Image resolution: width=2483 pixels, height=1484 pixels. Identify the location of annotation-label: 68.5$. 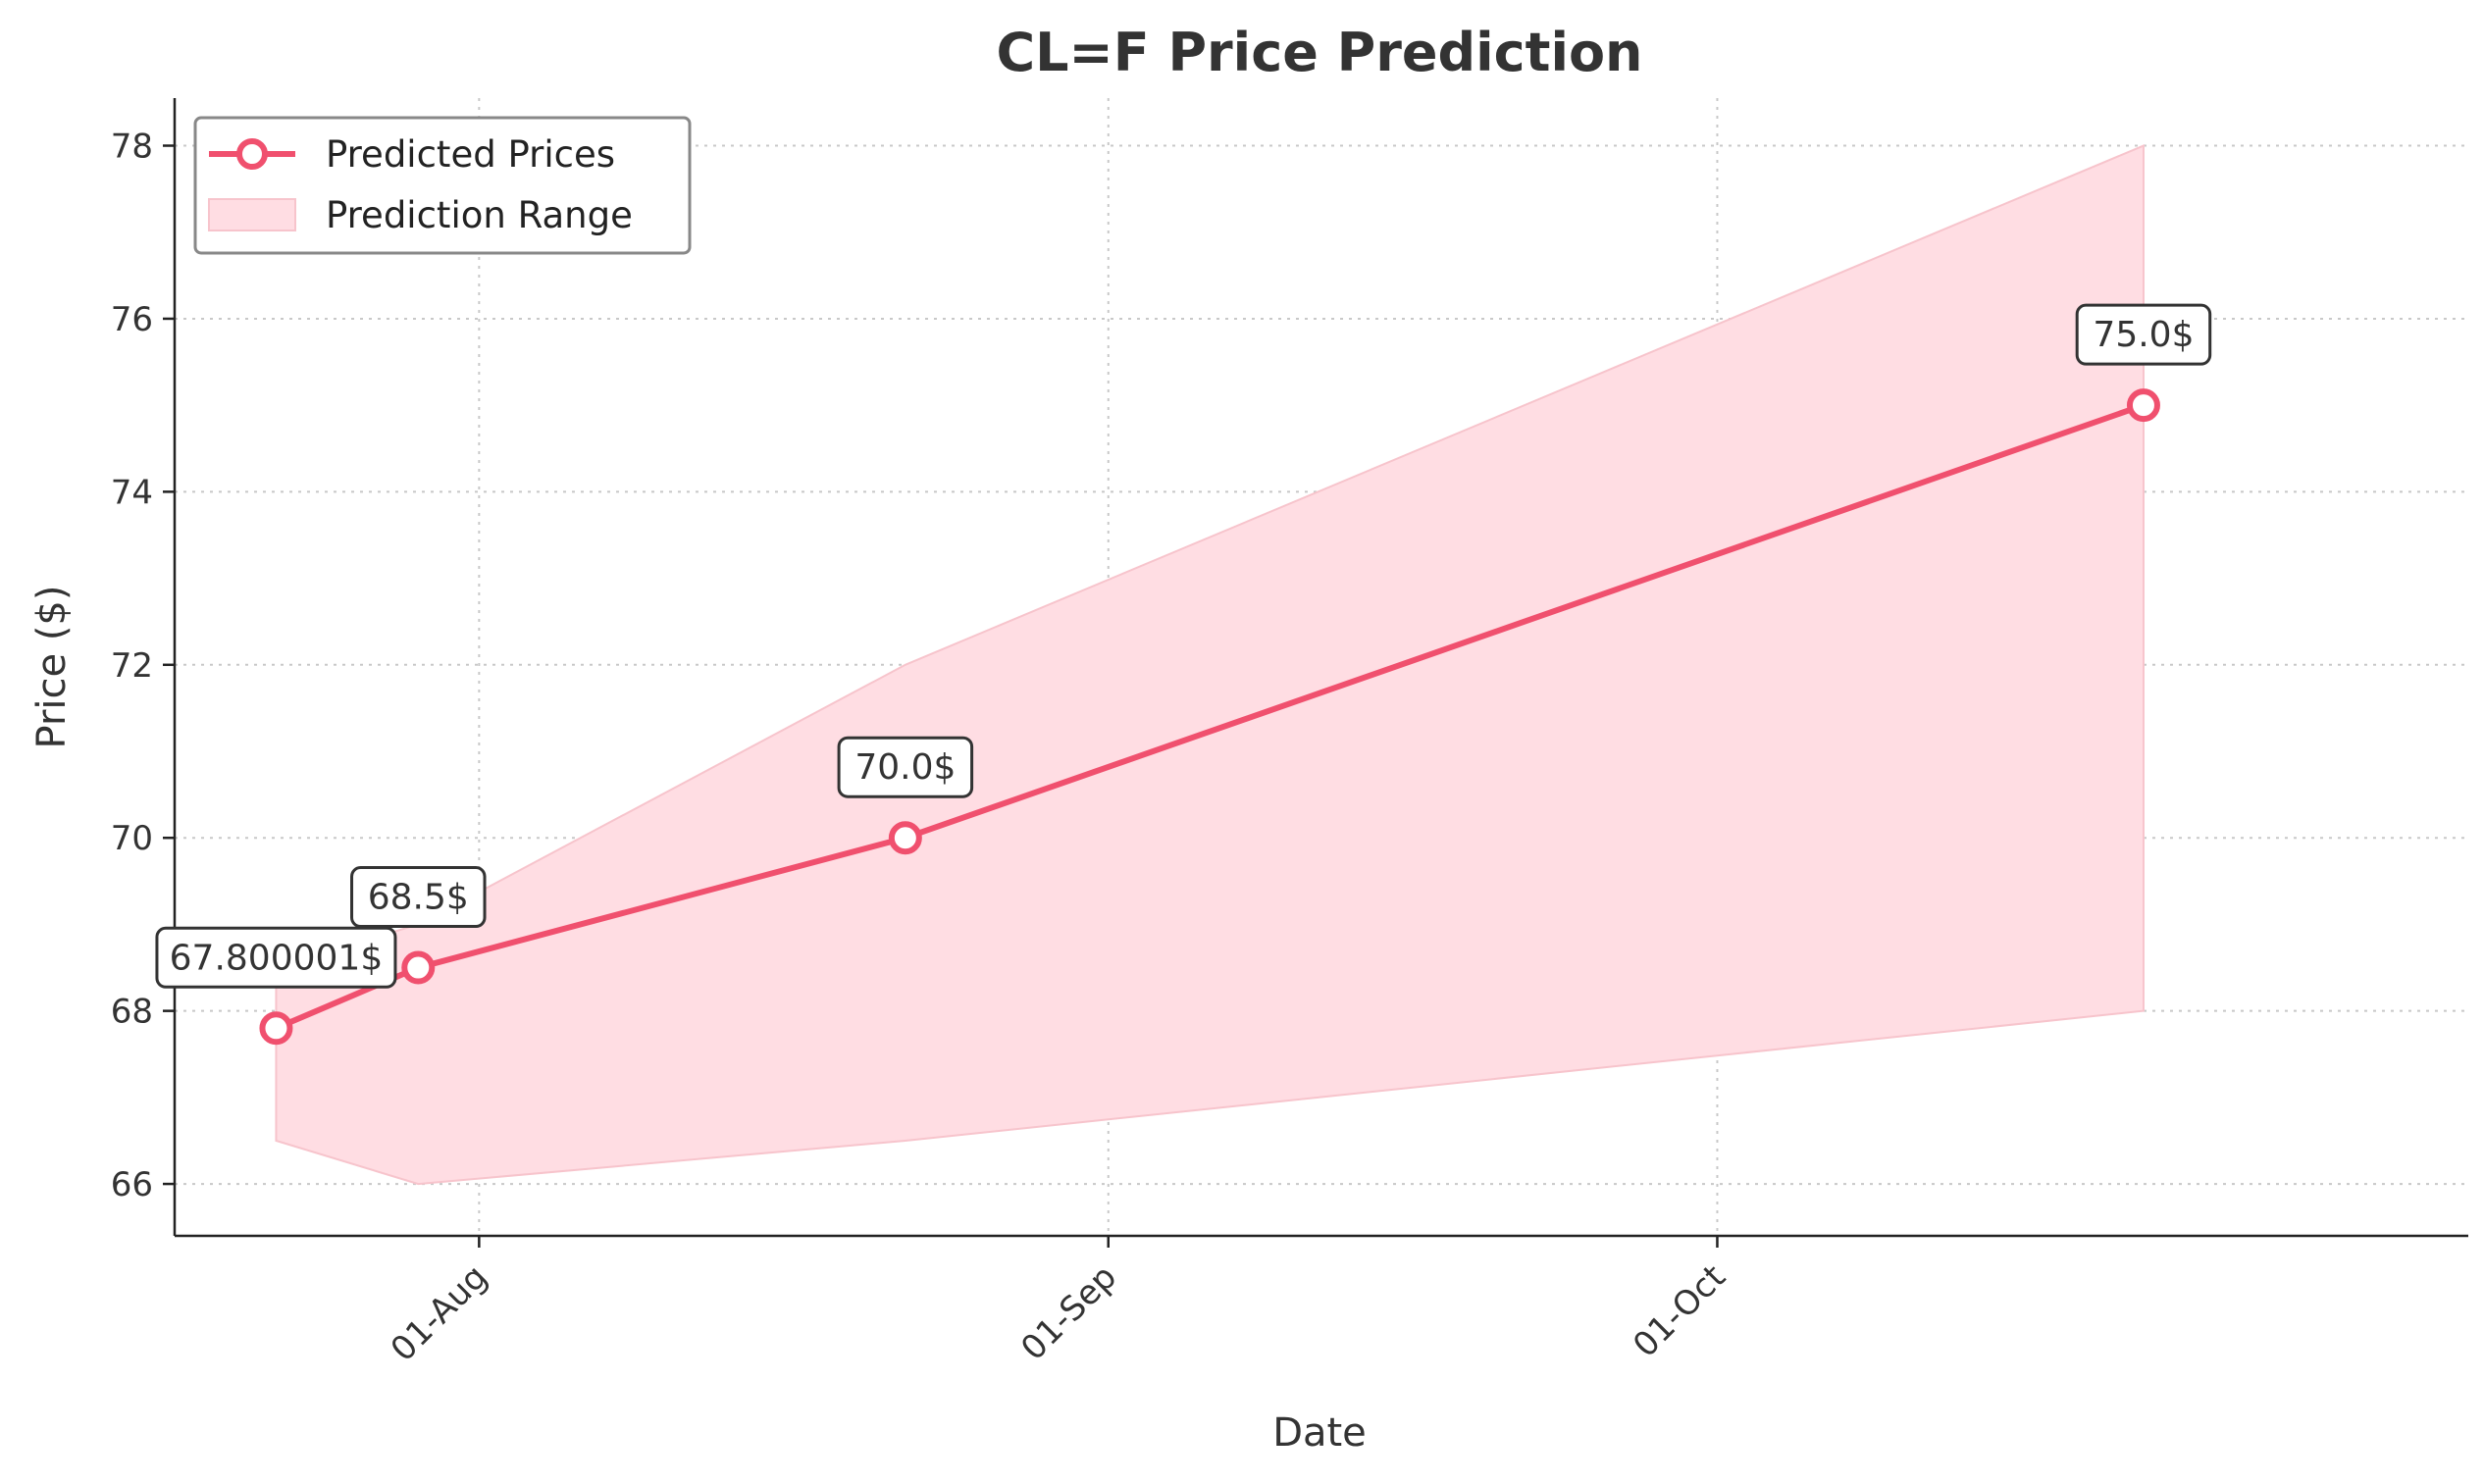
(418, 898).